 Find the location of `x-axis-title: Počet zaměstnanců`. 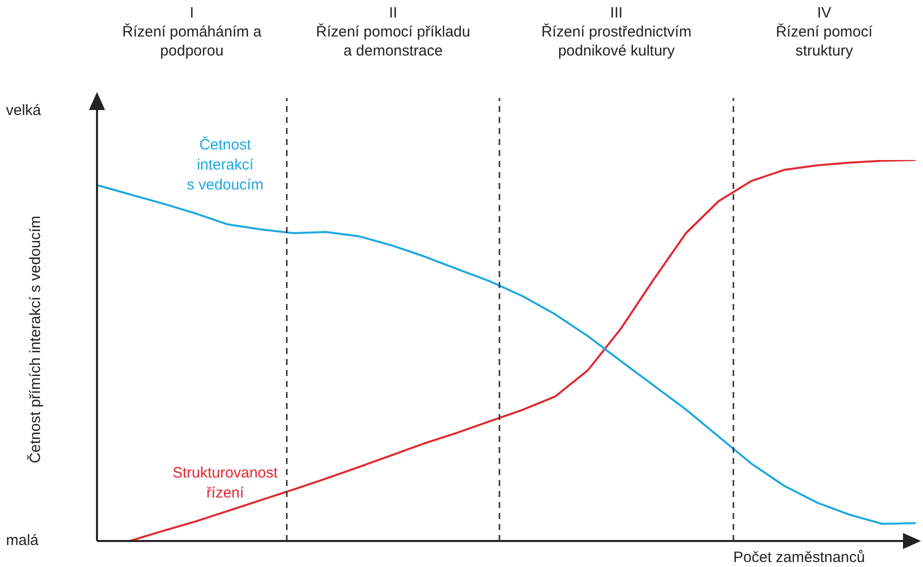

x-axis-title: Počet zaměstnanců is located at coordinates (799, 557).